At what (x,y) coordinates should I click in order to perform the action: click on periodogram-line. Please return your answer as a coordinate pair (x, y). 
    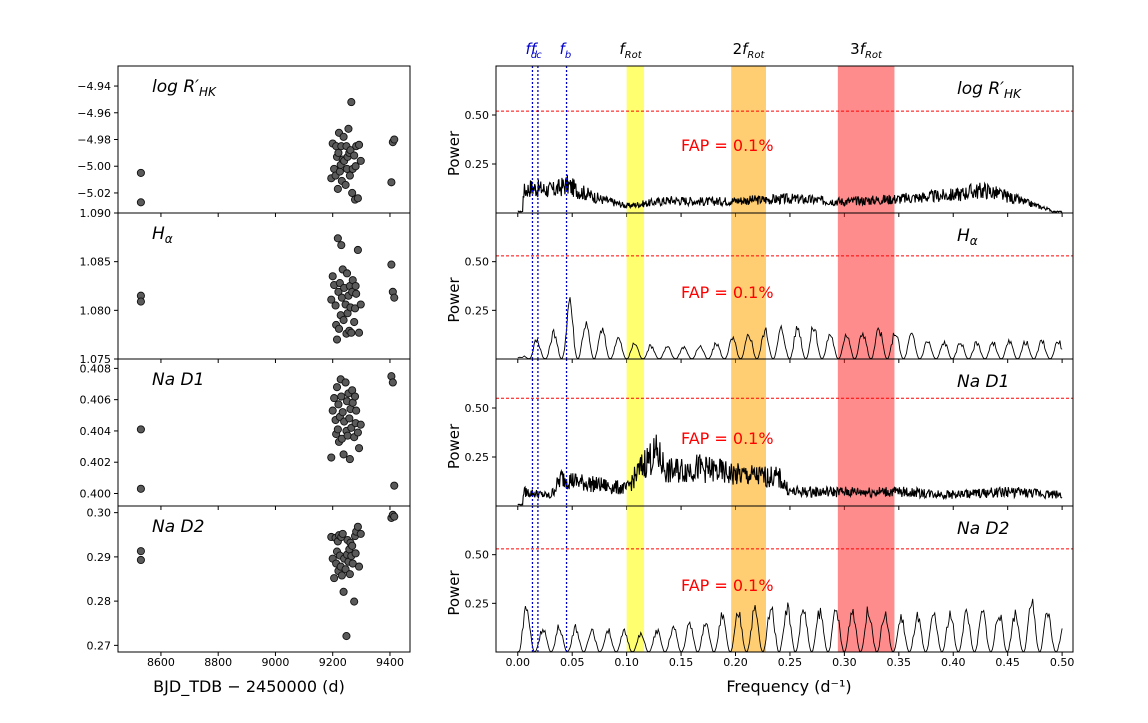
    Looking at the image, I should click on (790, 193).